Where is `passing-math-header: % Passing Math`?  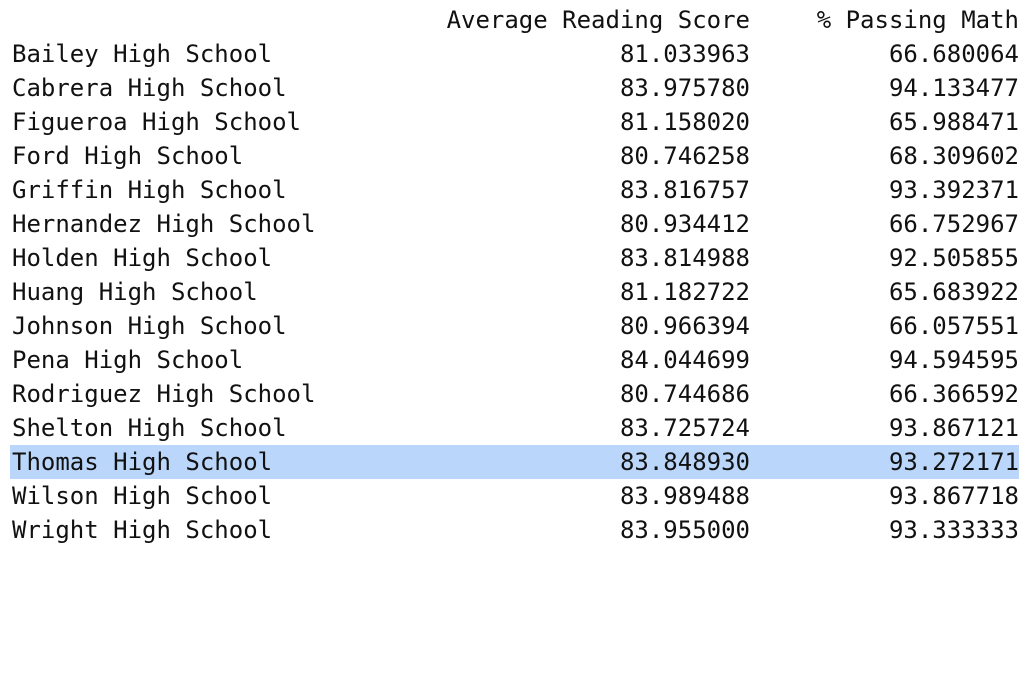
passing-math-header: % Passing Math is located at coordinates (917, 20).